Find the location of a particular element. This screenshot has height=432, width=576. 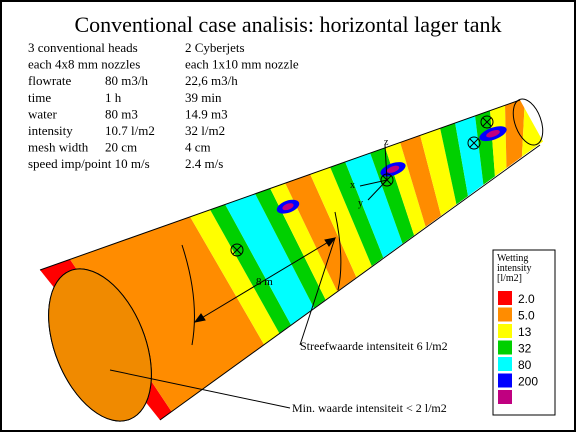

table-cell: 2.4 m/s is located at coordinates (204, 163).